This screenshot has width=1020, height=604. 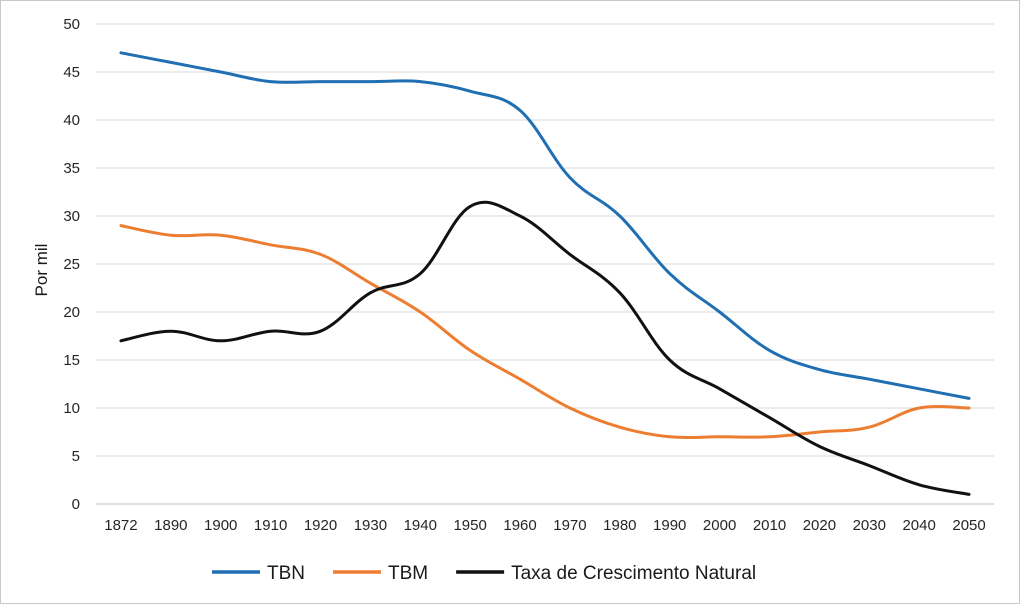 What do you see at coordinates (71, 168) in the screenshot?
I see `y-tick-label: 35` at bounding box center [71, 168].